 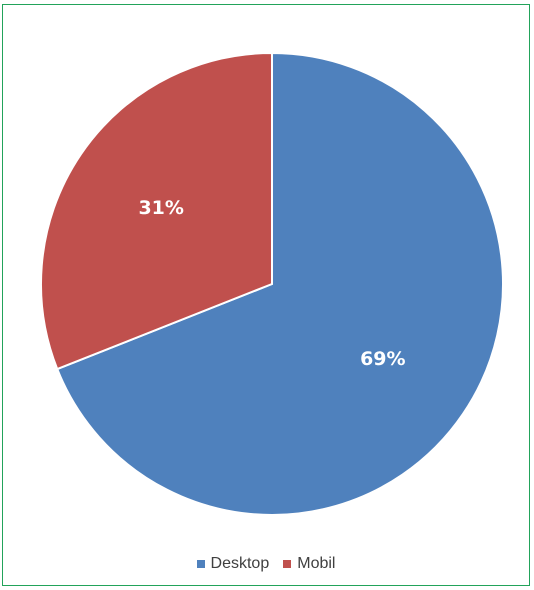 I want to click on legend: Desktop Mobil, so click(x=266, y=564).